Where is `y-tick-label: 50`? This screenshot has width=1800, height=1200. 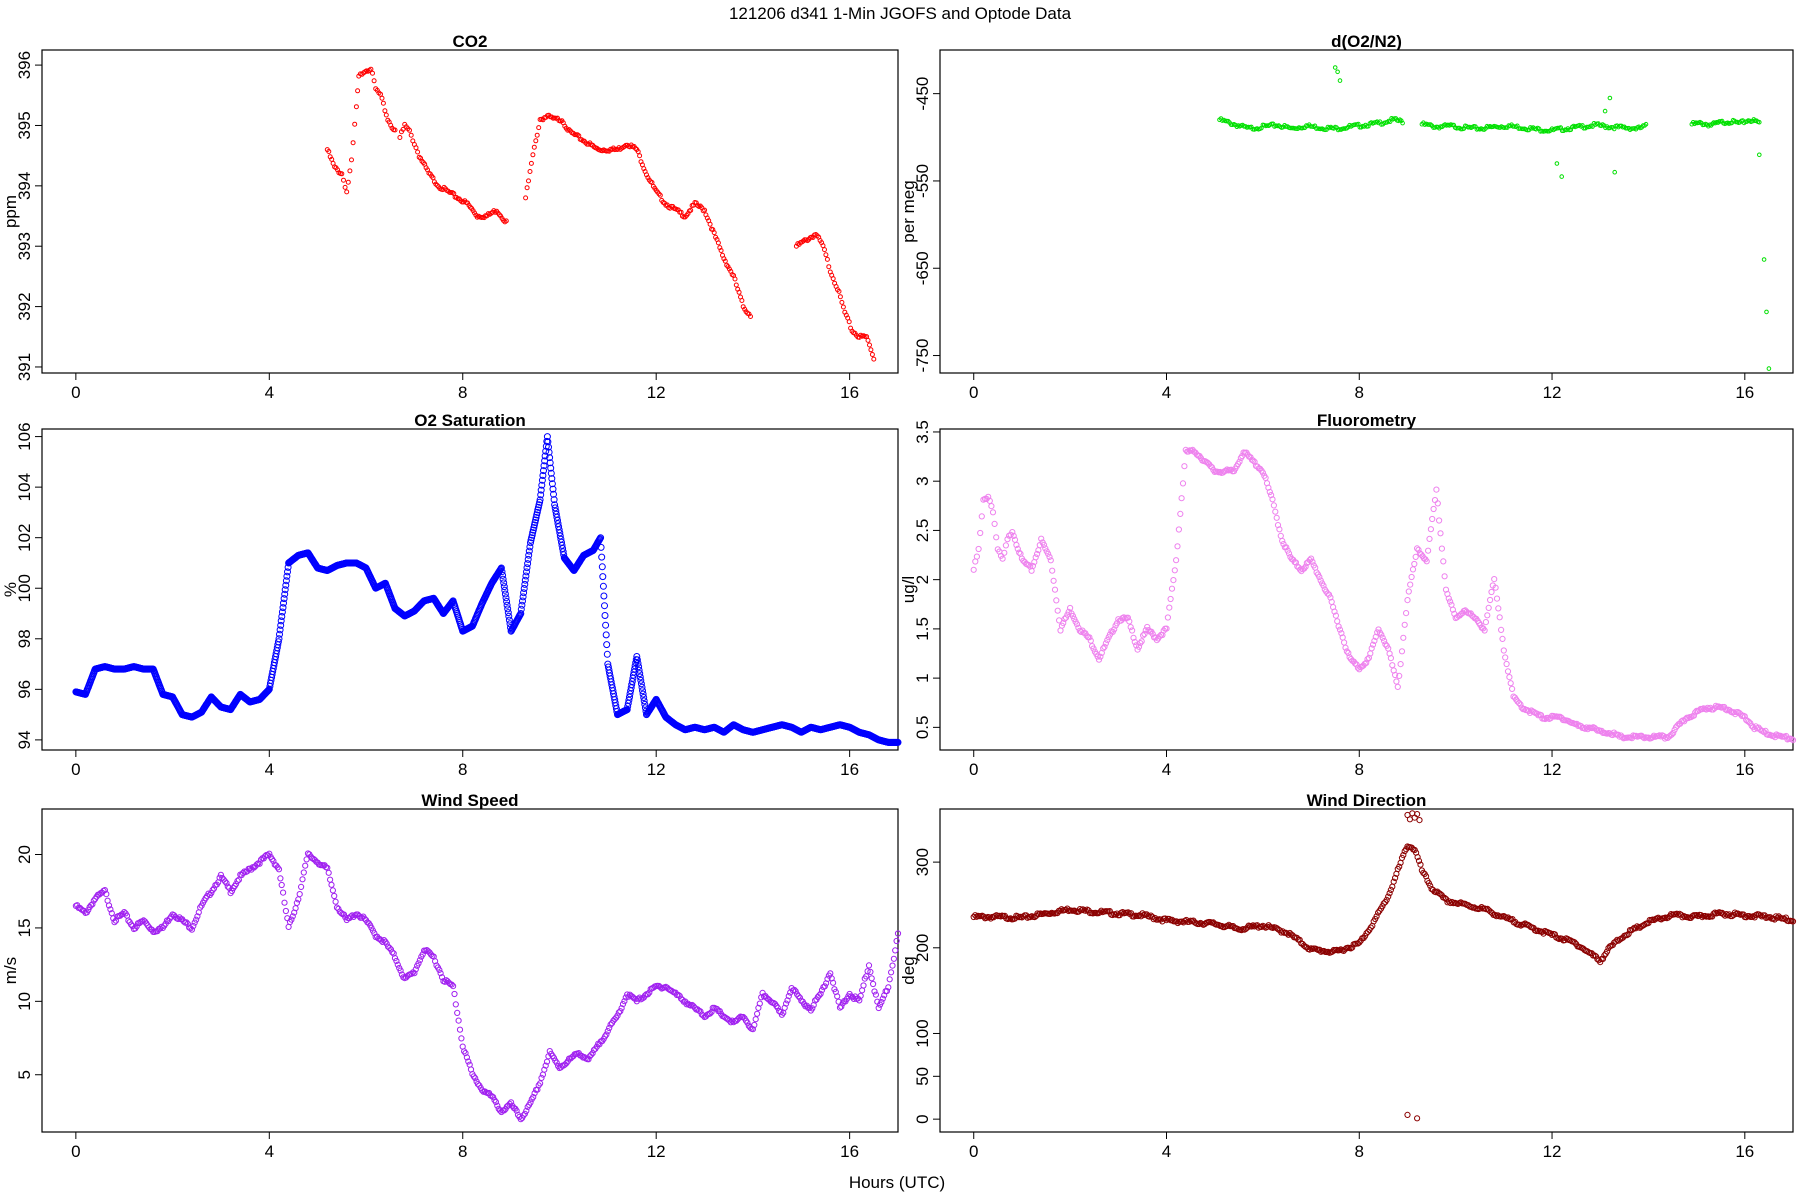
y-tick-label: 50 is located at coordinates (922, 1076).